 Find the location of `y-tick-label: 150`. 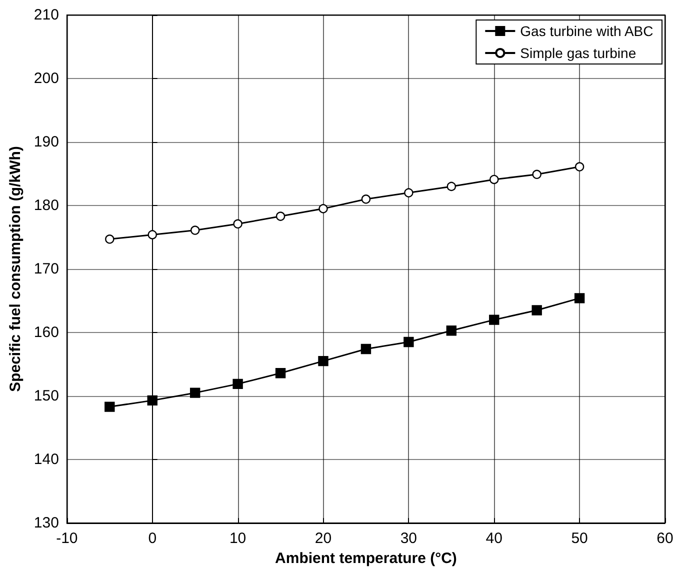

y-tick-label: 150 is located at coordinates (46, 396).